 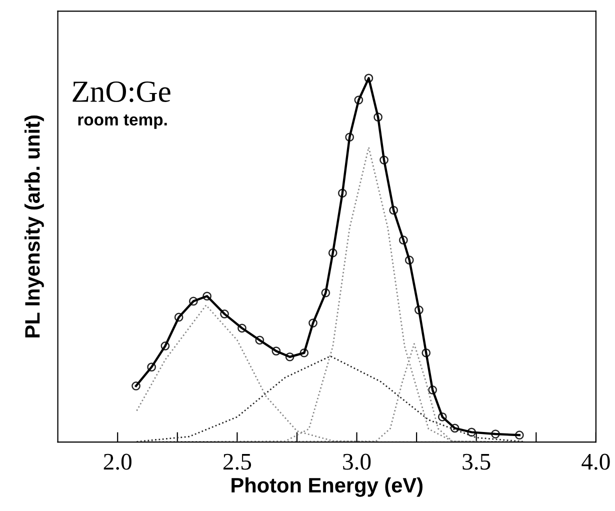 I want to click on annotation: ZnO:Ge, so click(x=121, y=91).